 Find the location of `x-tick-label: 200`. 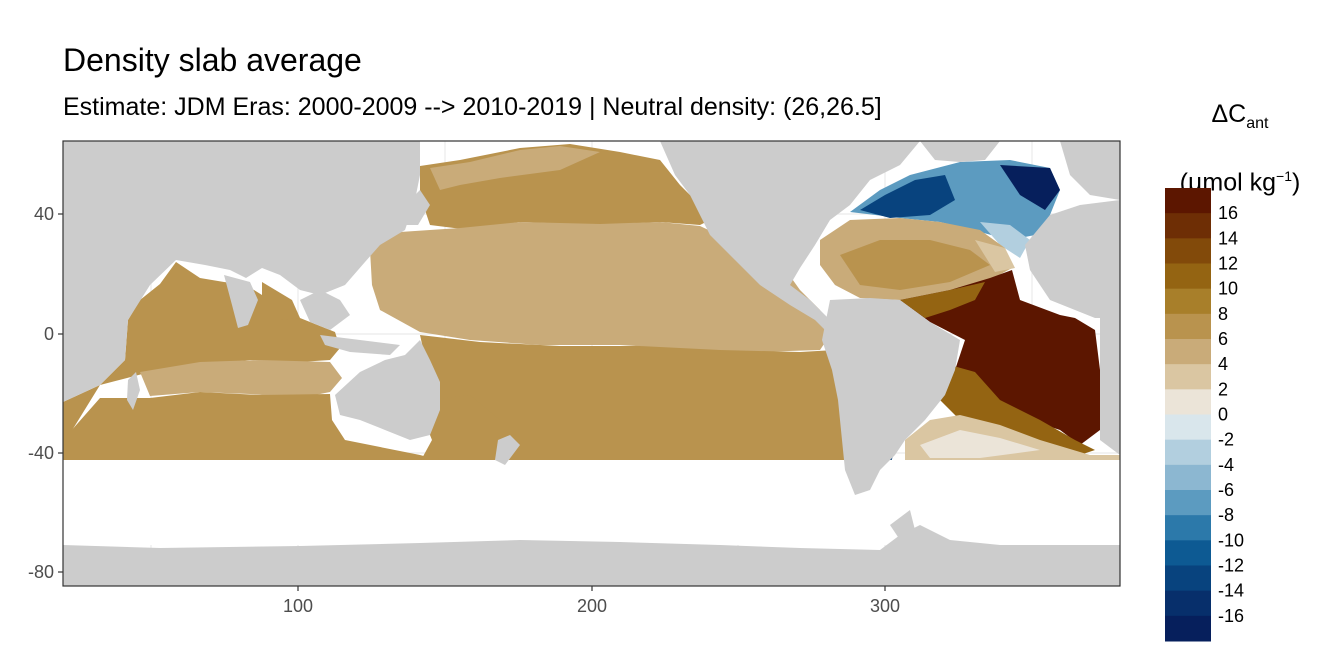

x-tick-label: 200 is located at coordinates (592, 606).